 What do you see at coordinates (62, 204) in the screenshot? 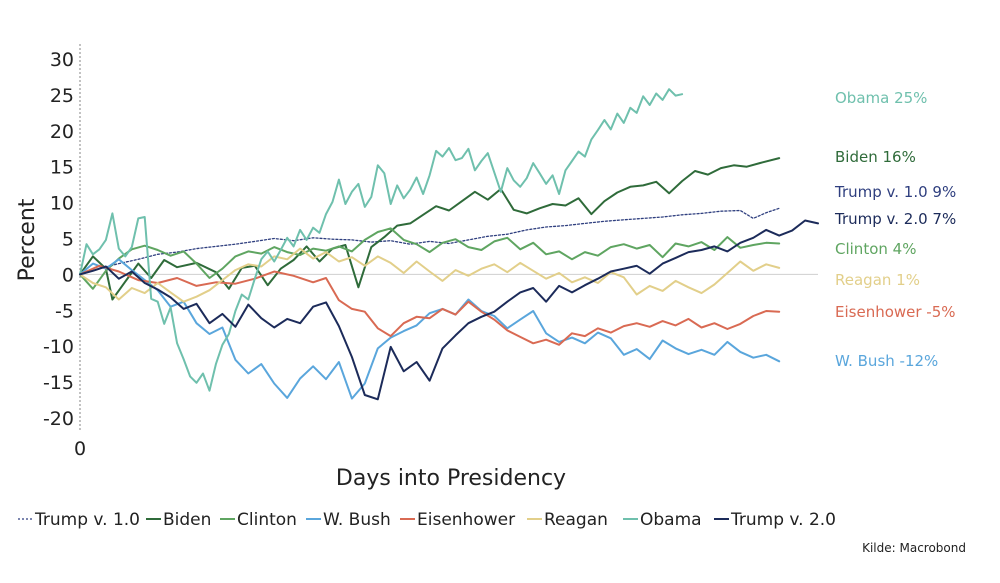
I see `y-tick-label: 10` at bounding box center [62, 204].